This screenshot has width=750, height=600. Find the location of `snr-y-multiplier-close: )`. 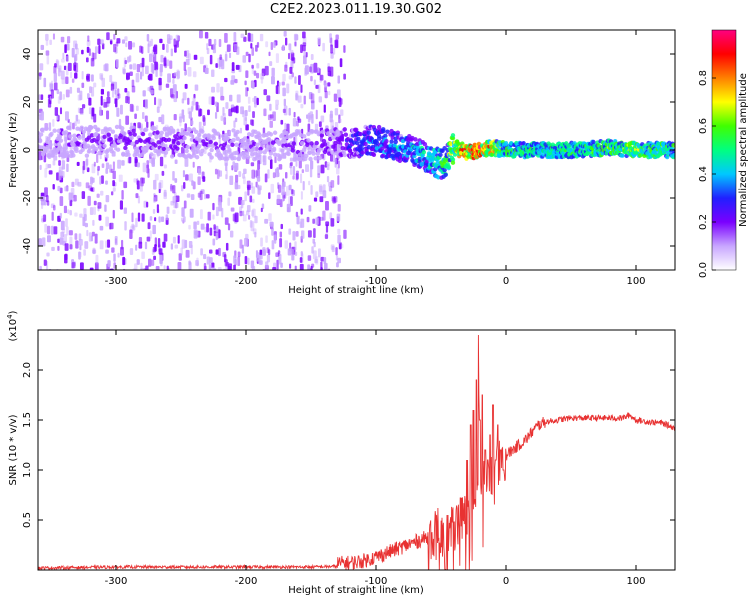

snr-y-multiplier-close: ) is located at coordinates (13, 312).